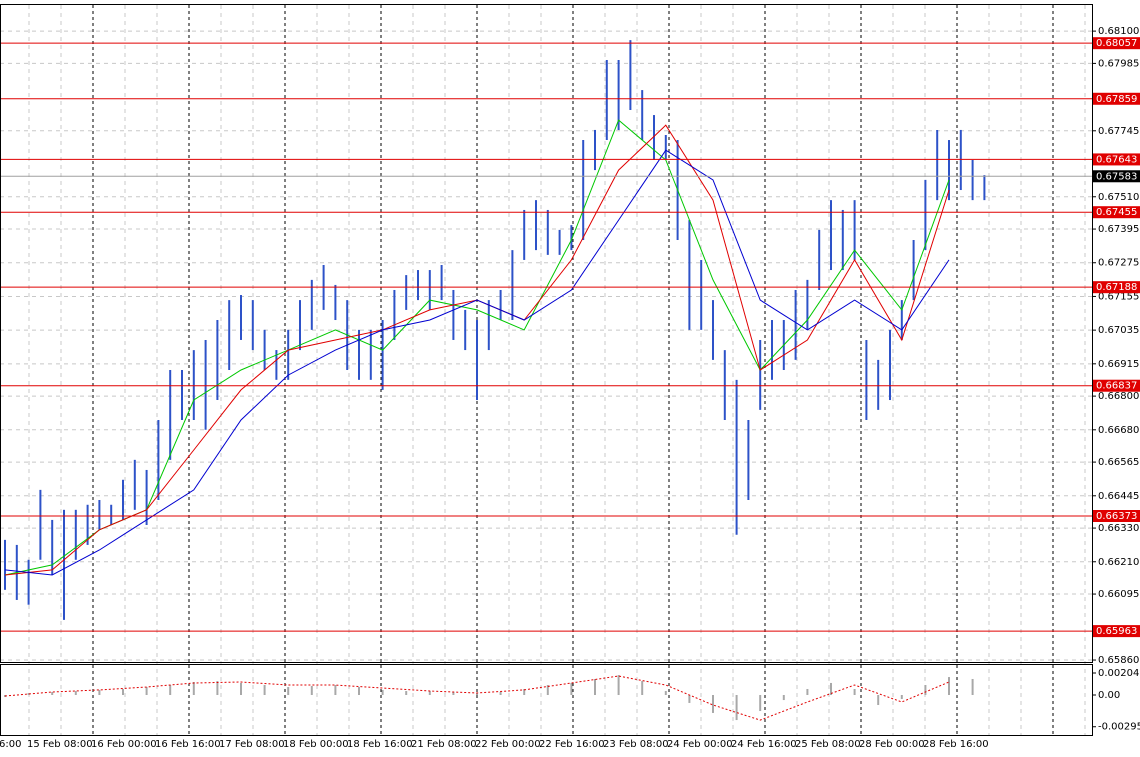 The image size is (1140, 757). What do you see at coordinates (1119, 673) in the screenshot?
I see `y-tick-label: 0.002046` at bounding box center [1119, 673].